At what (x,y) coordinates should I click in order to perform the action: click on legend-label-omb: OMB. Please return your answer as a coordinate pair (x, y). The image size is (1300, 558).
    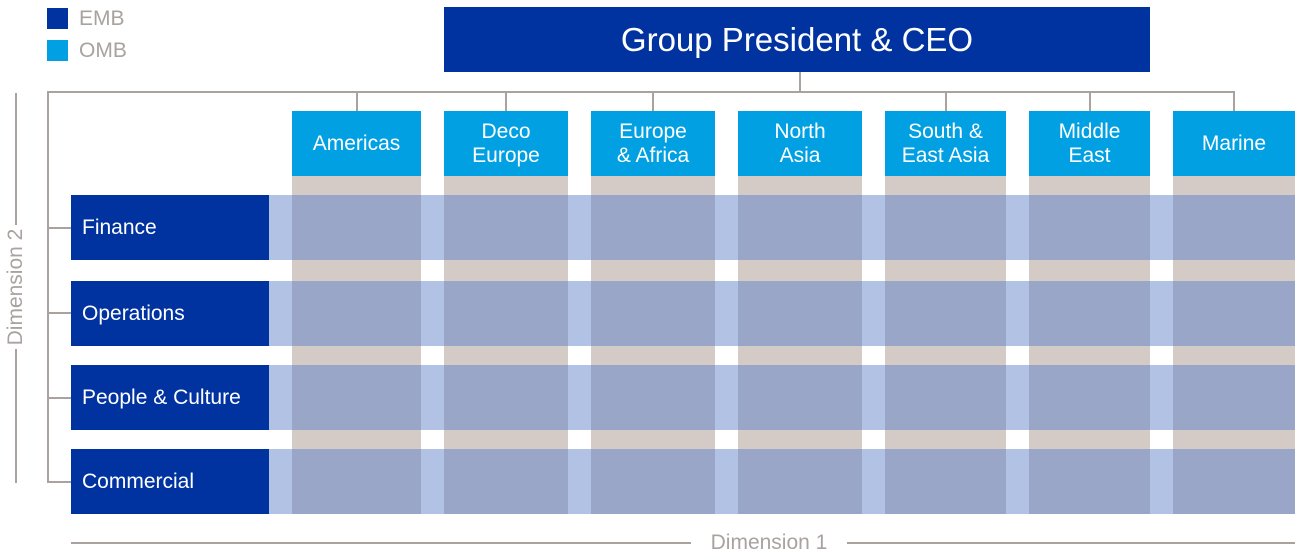
    Looking at the image, I should click on (103, 50).